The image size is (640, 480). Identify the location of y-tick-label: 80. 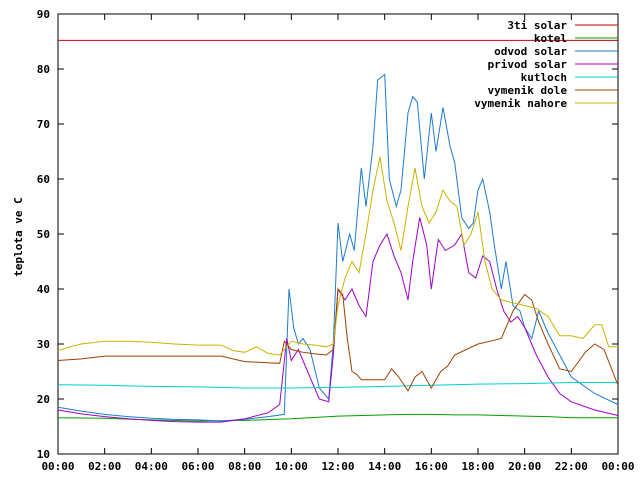
(43, 69).